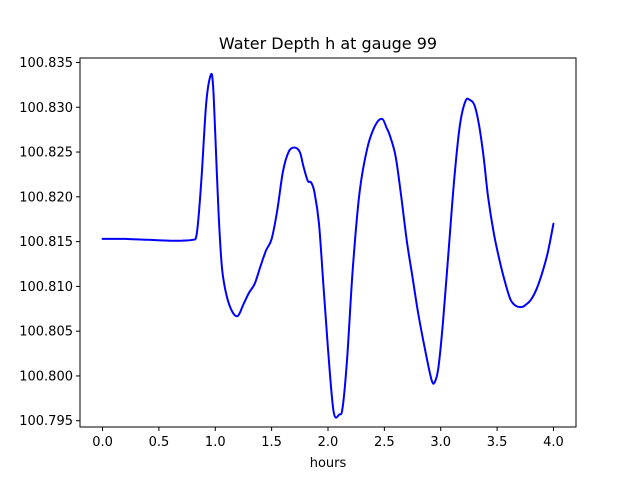 Image resolution: width=640 pixels, height=480 pixels. Describe the element at coordinates (553, 442) in the screenshot. I see `x-tick-label: 4.0` at that location.